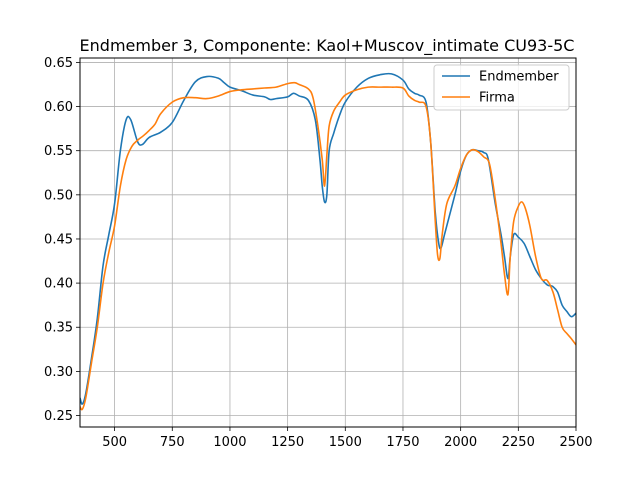 The image size is (640, 480). Describe the element at coordinates (58, 416) in the screenshot. I see `y-tick-label: 0.25` at that location.